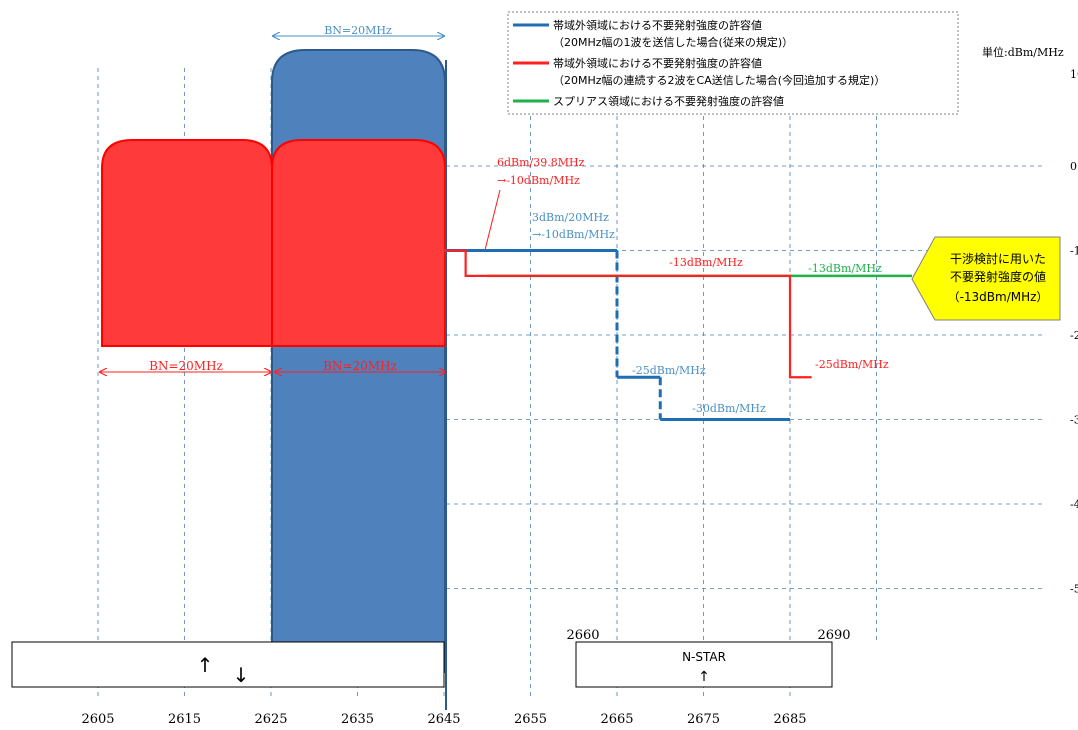 Image resolution: width=1078 pixels, height=730 pixels. What do you see at coordinates (97, 719) in the screenshot?
I see `x-tick-label: 2605` at bounding box center [97, 719].